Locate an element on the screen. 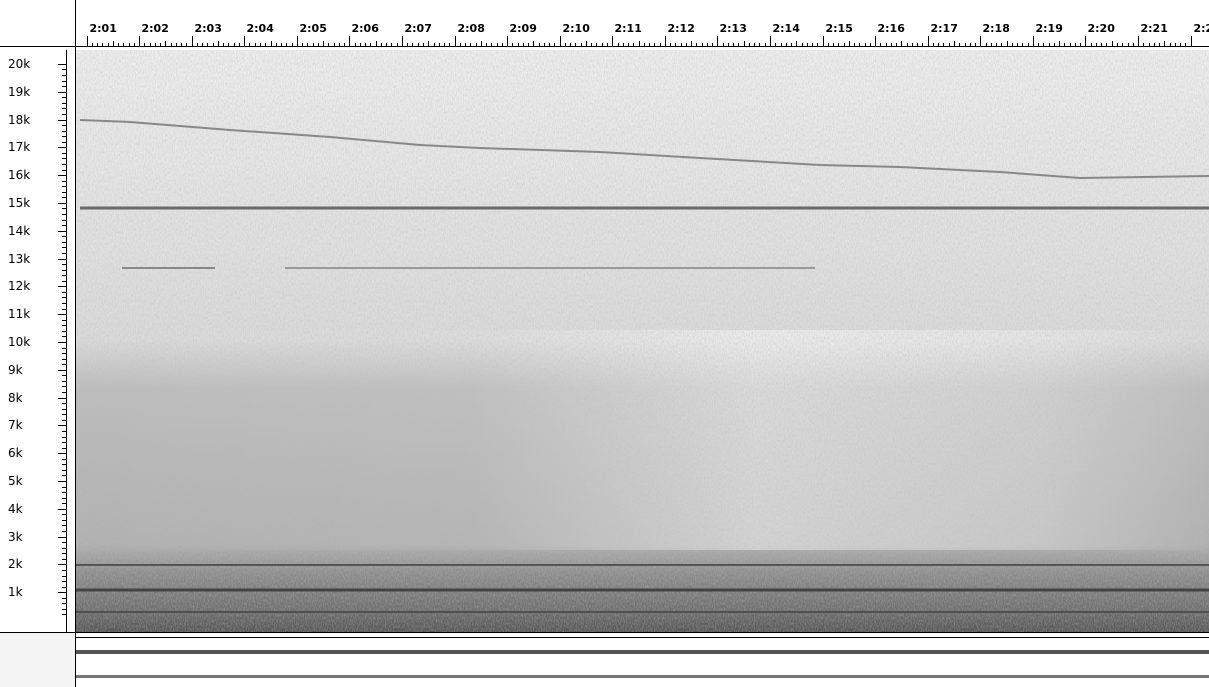  y-tick-label: 18k is located at coordinates (19, 120).